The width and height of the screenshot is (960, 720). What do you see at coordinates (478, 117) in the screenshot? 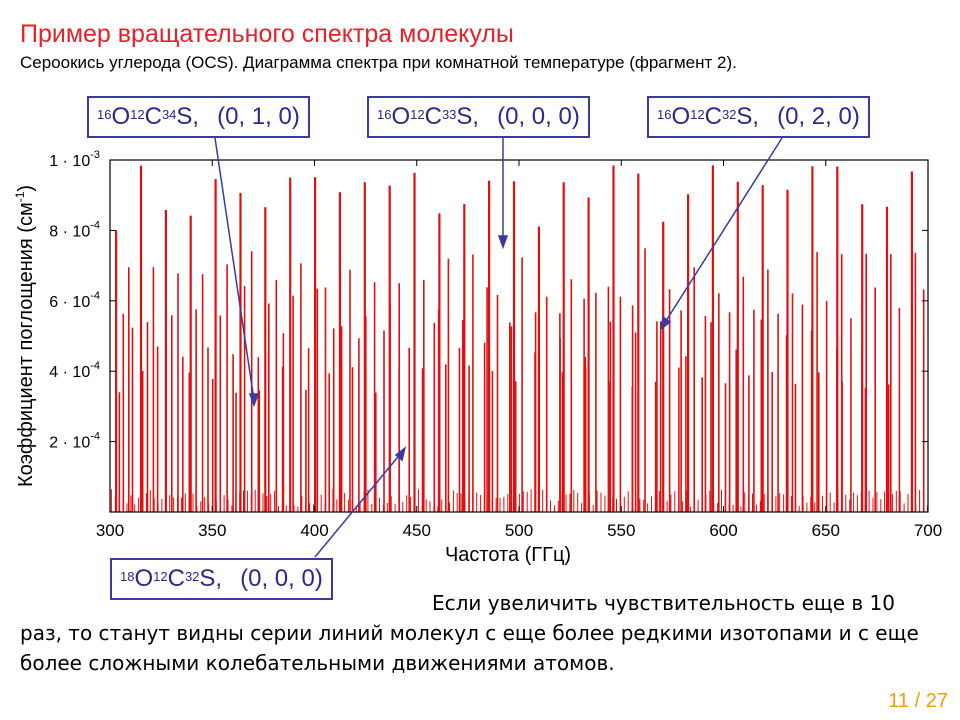
I see `annotation-ocs33-000: 16O12C33S, (0, 0, 0)` at bounding box center [478, 117].